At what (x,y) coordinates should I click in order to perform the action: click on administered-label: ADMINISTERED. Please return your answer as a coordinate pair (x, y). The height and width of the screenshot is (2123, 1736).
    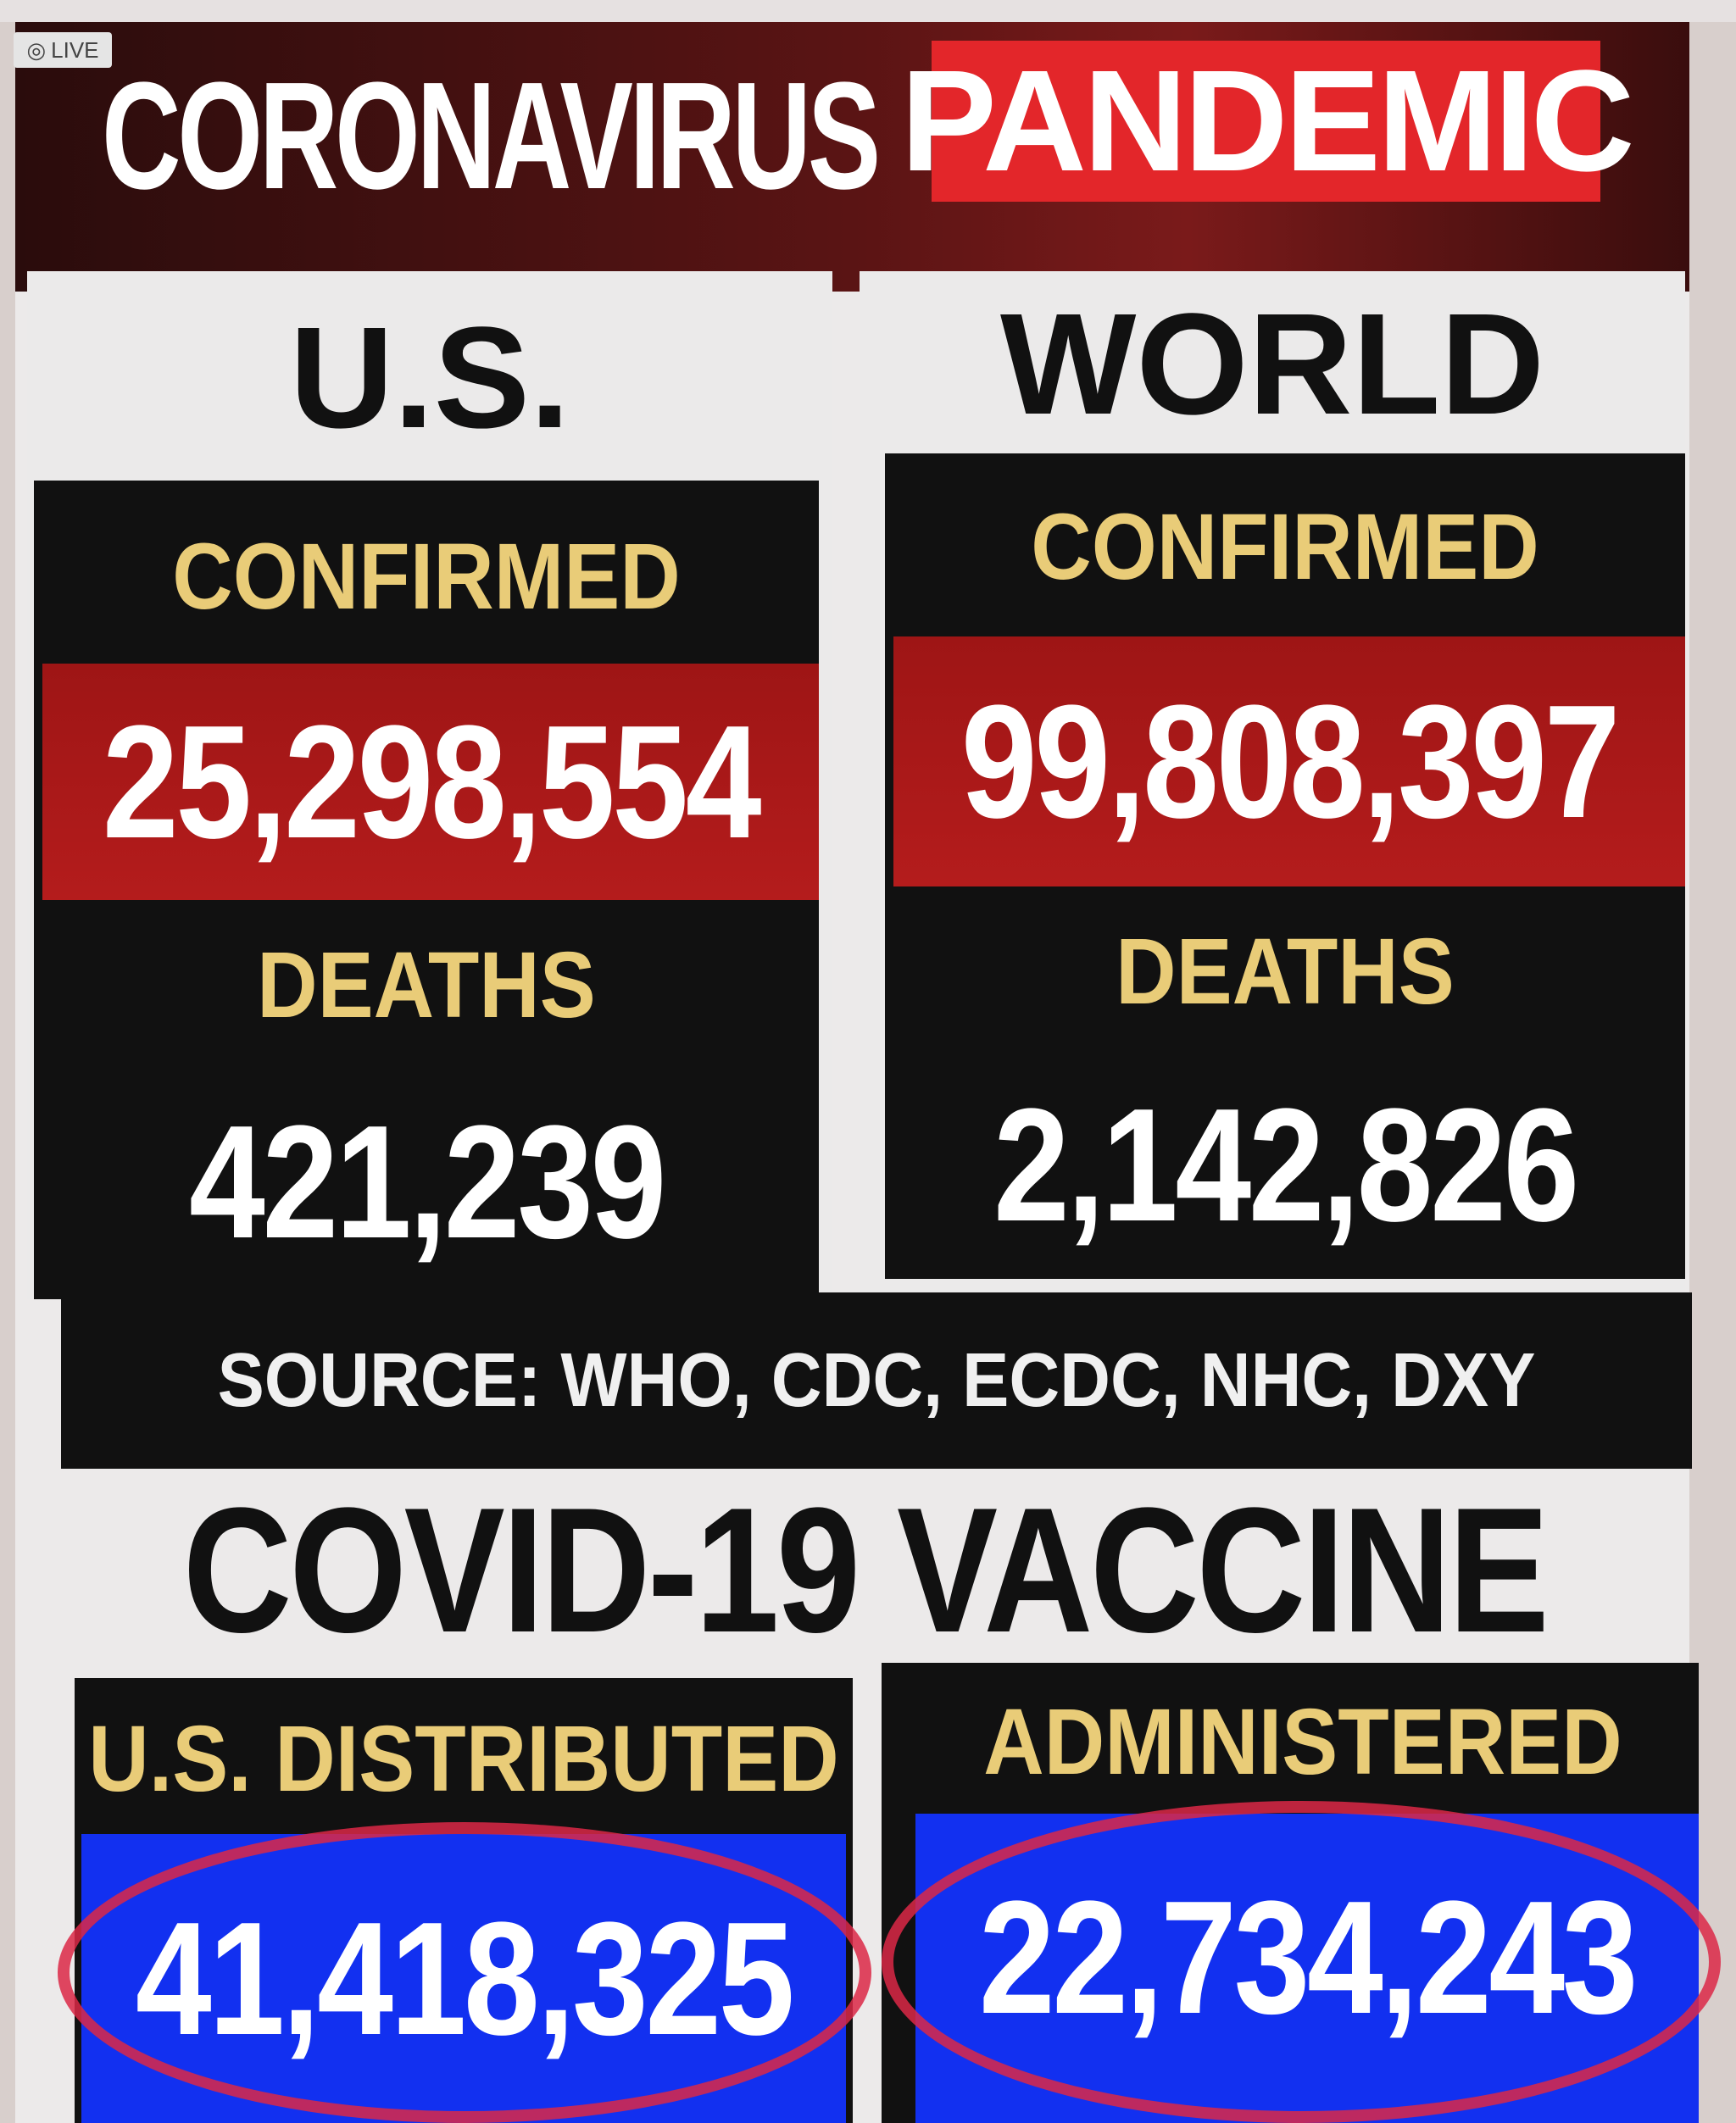
    Looking at the image, I should click on (1302, 1741).